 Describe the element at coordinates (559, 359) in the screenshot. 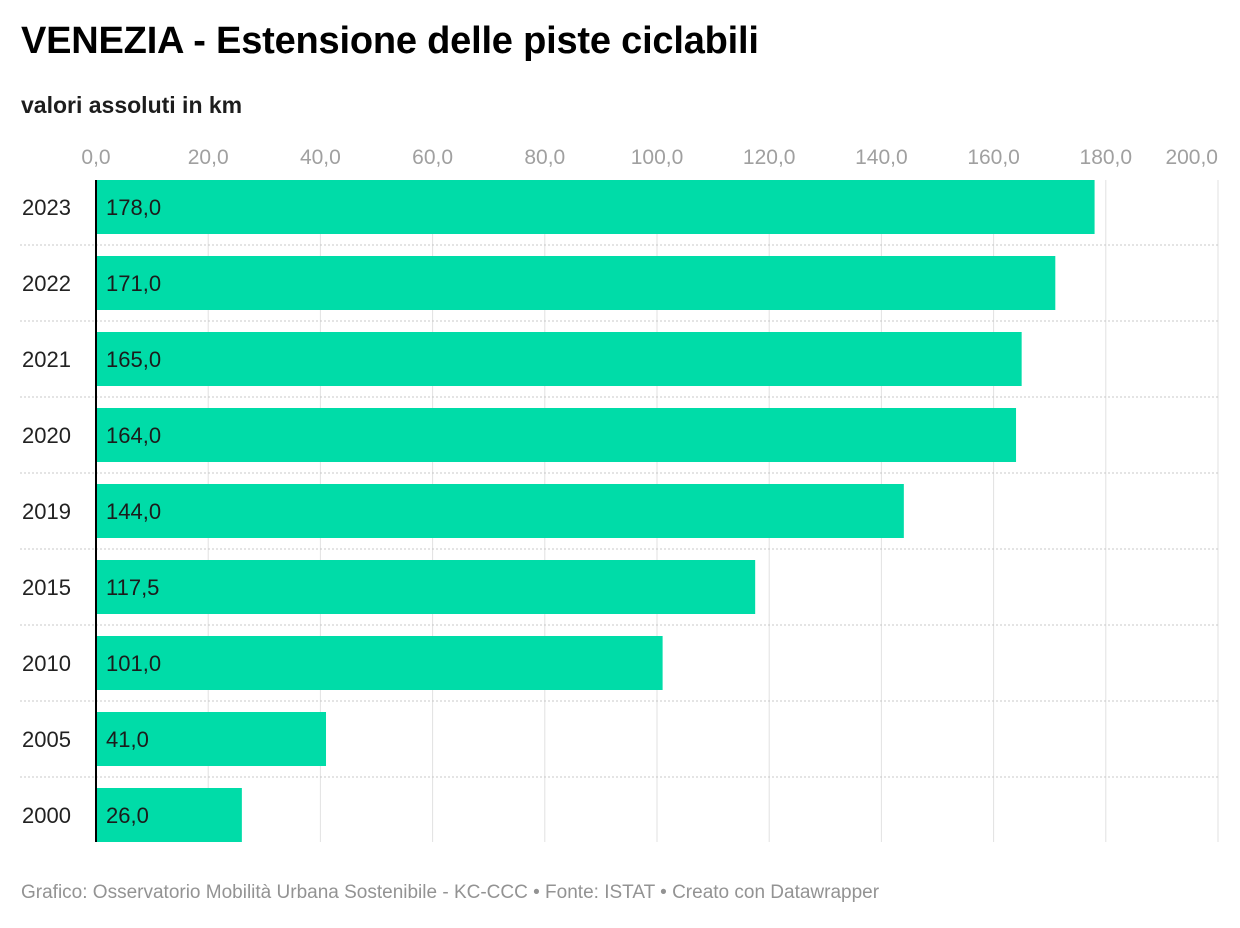

I see `bar-2021` at that location.